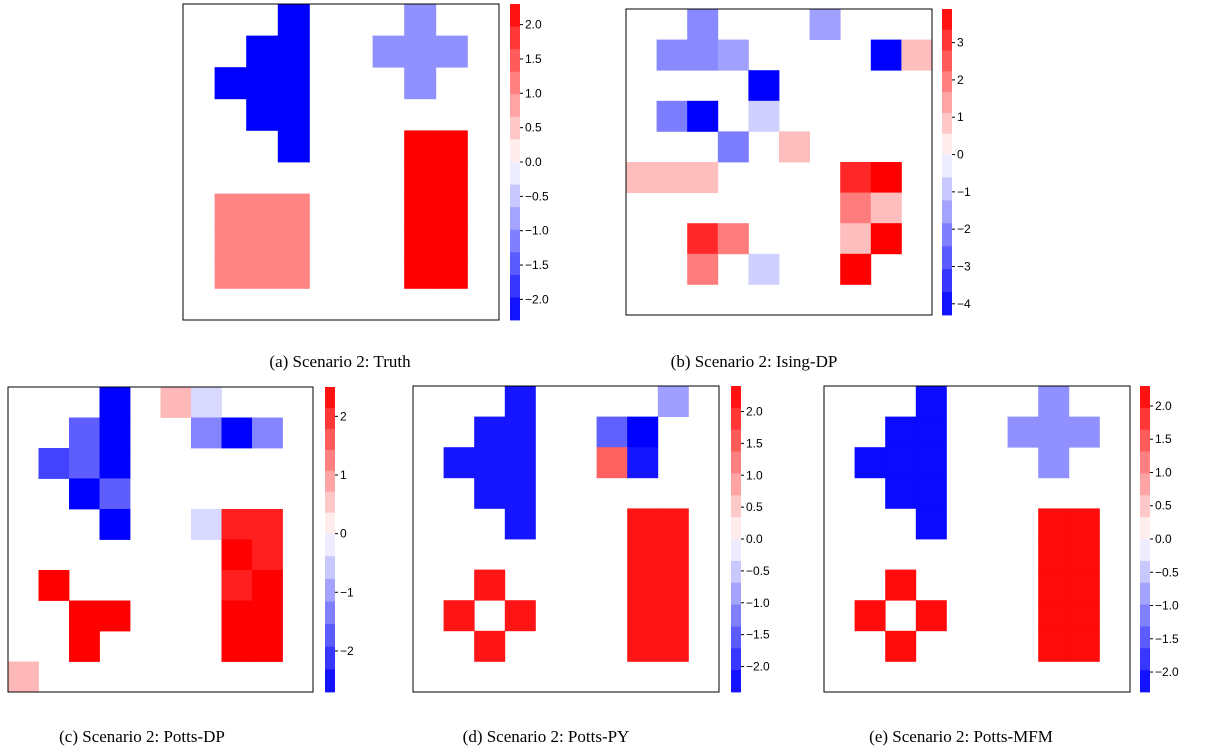 The height and width of the screenshot is (755, 1206). Describe the element at coordinates (339, 540) in the screenshot. I see `colorbar: 2 1 0 −1 −2` at that location.